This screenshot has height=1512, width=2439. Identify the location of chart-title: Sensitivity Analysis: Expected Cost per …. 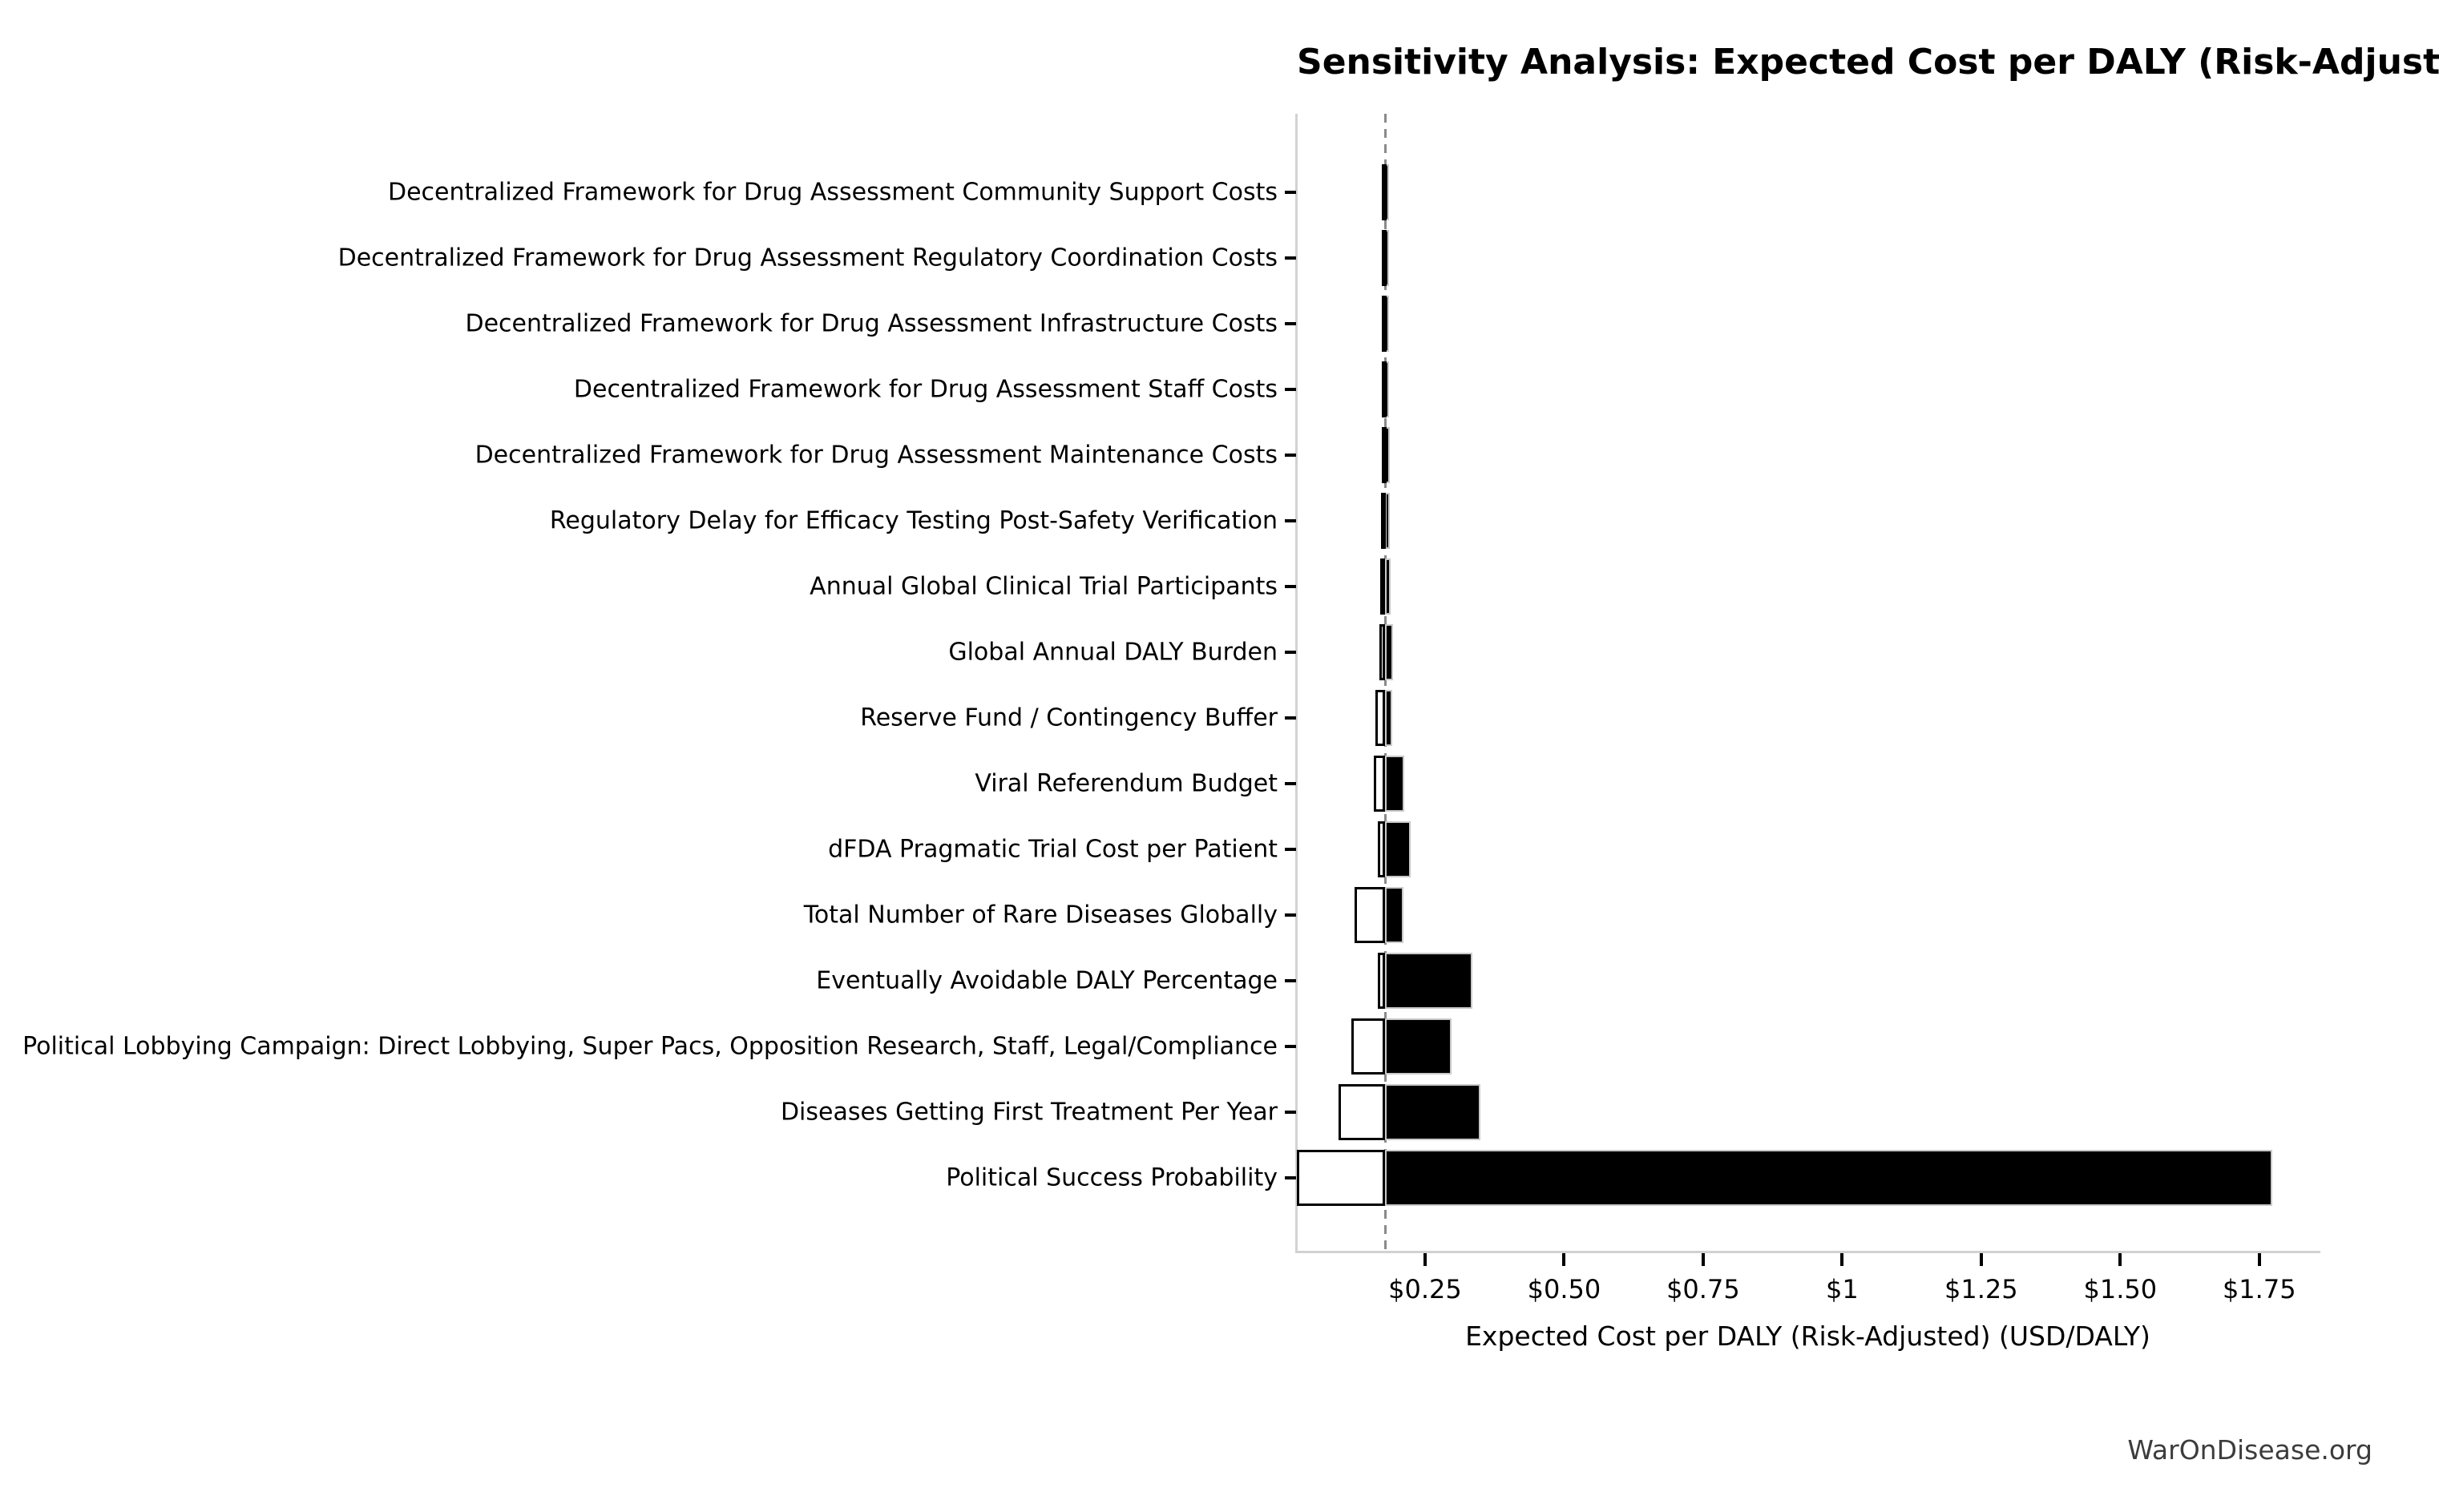
(1868, 62).